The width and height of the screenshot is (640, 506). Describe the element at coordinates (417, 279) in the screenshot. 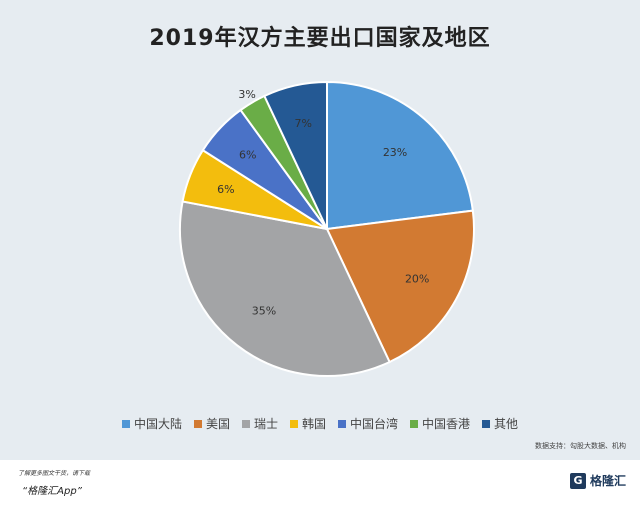

I see `data-label-1: 20%` at that location.